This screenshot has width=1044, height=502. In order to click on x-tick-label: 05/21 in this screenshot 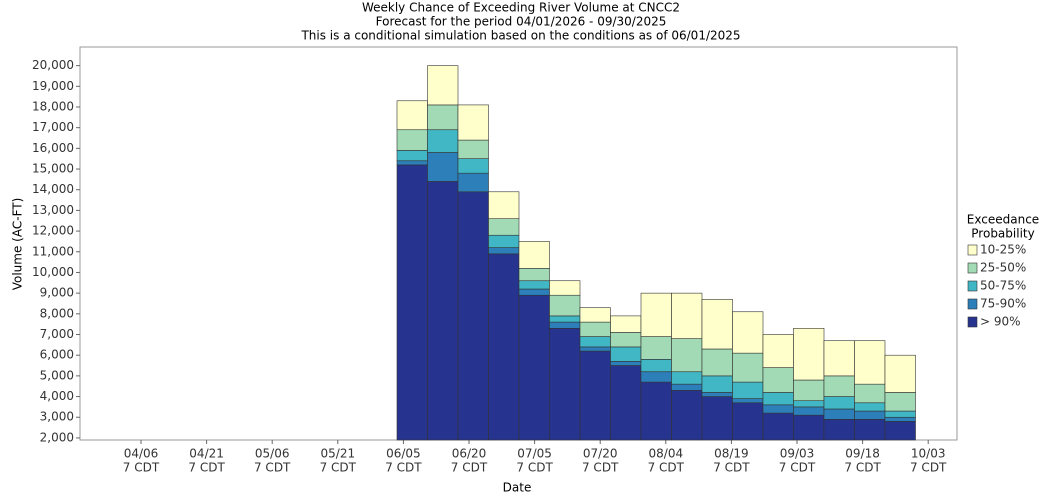, I will do `click(338, 454)`.